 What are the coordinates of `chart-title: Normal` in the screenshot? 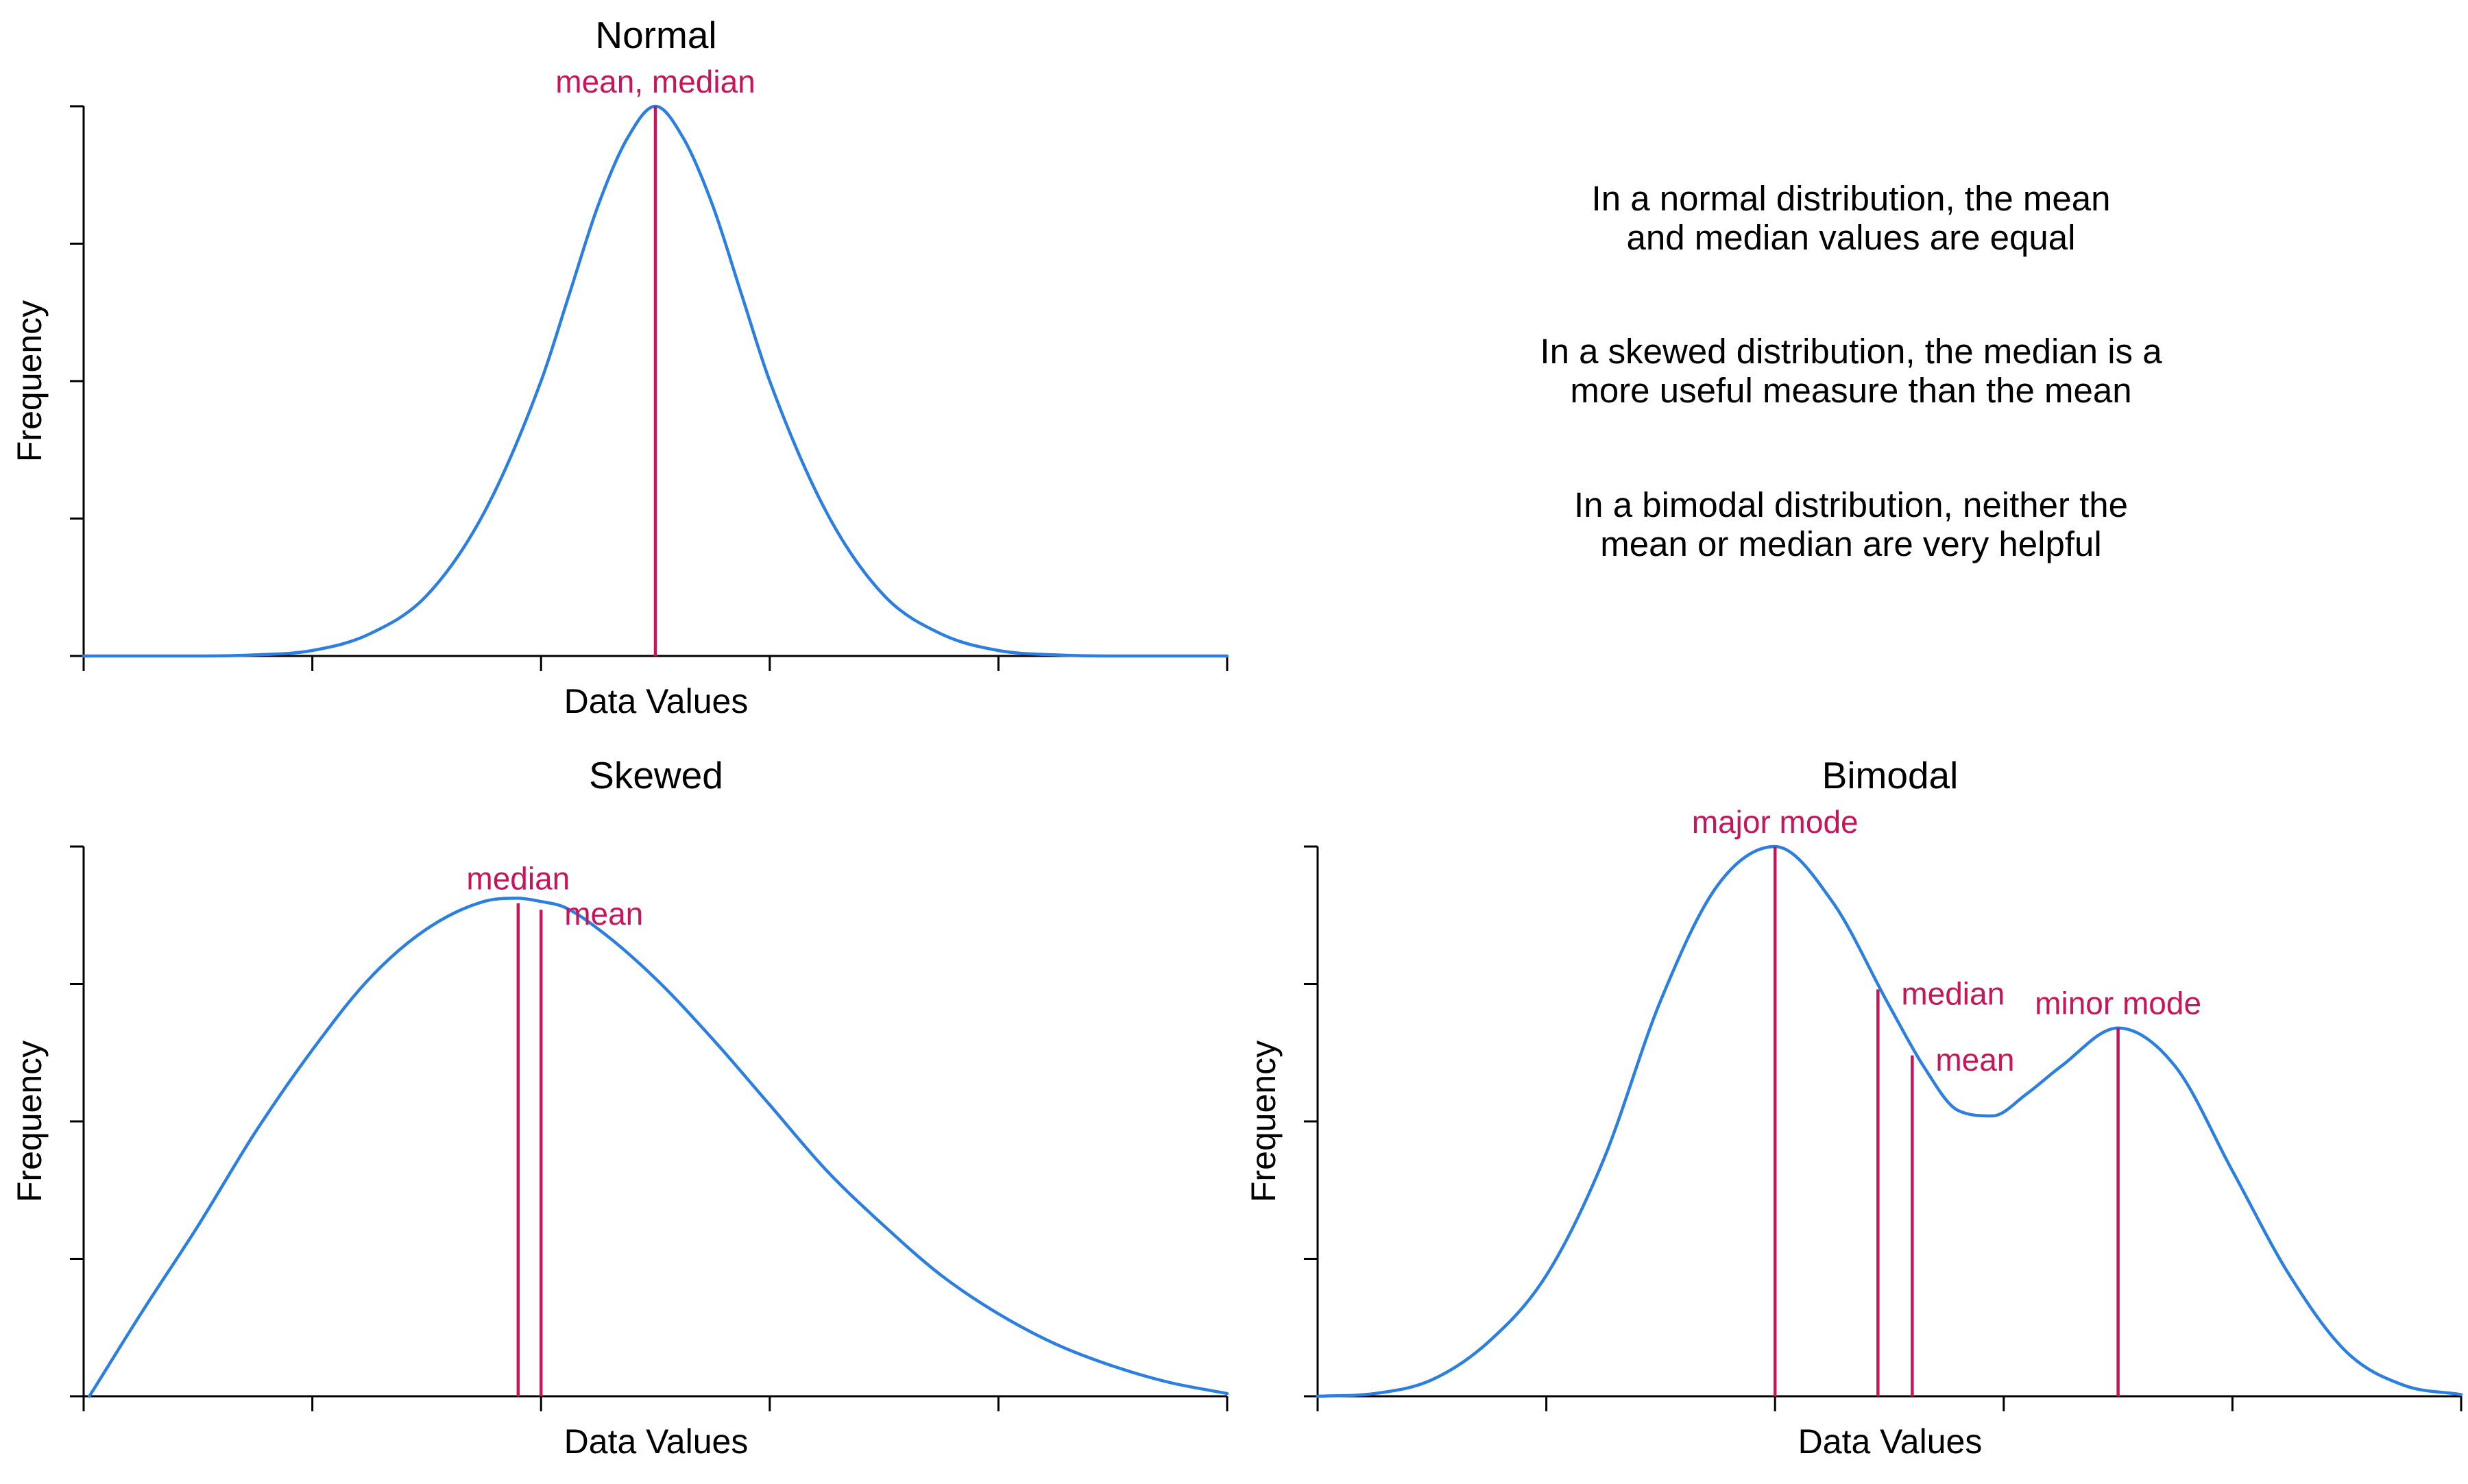 It's located at (656, 35).